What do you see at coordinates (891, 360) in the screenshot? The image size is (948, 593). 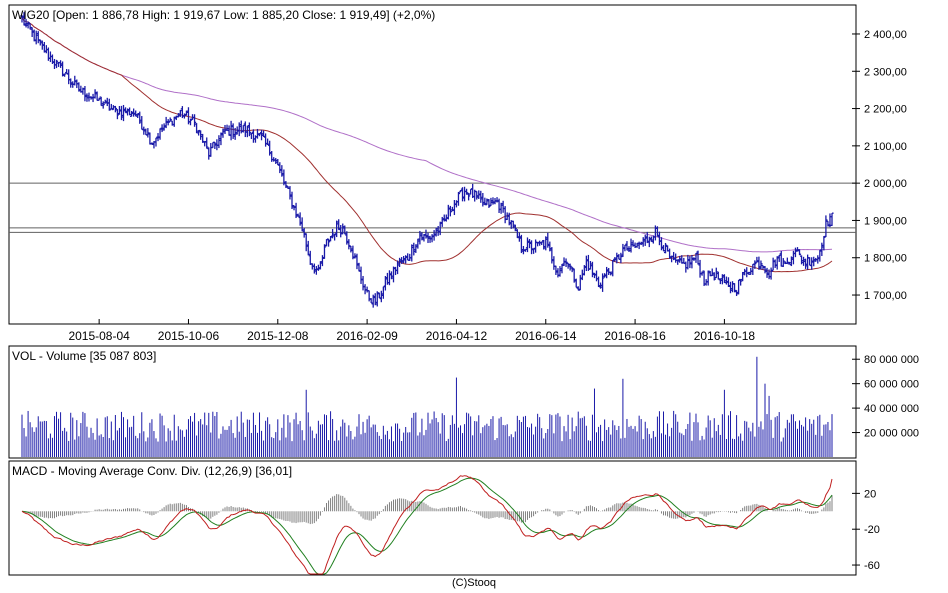 I see `volume-y-tick-label: 80 000 000` at bounding box center [891, 360].